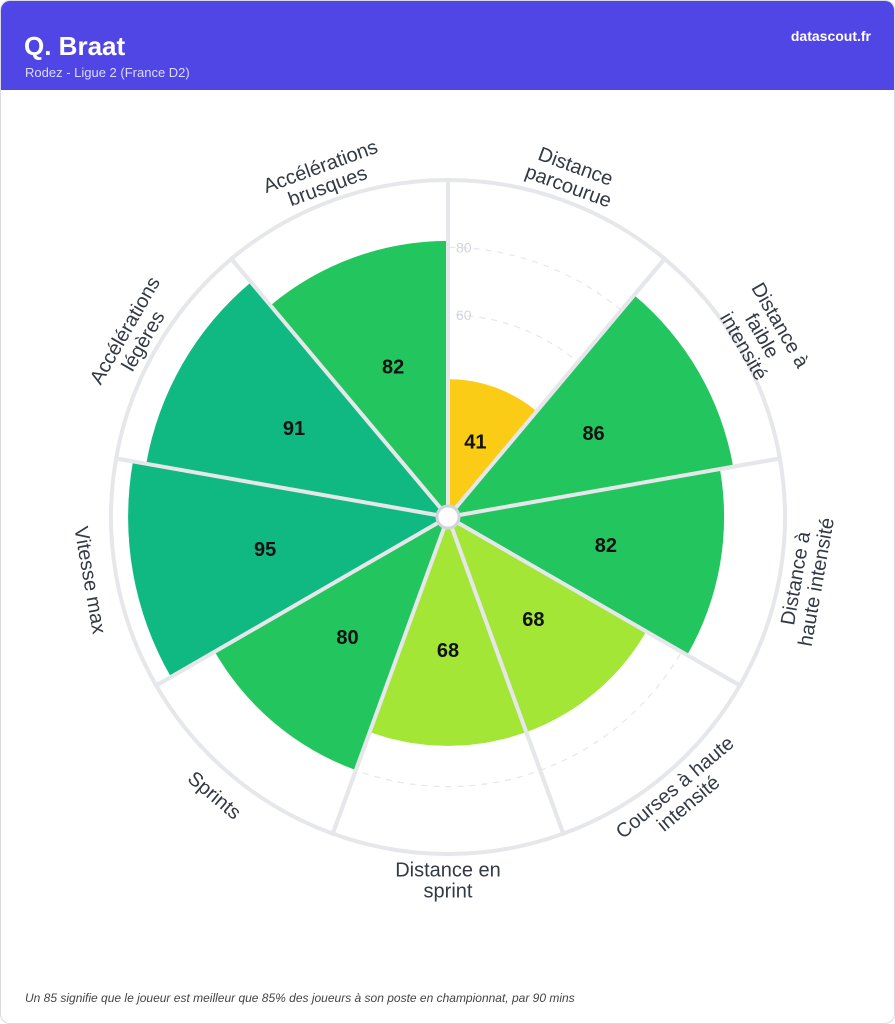 This screenshot has height=1024, width=895. Describe the element at coordinates (265, 550) in the screenshot. I see `value-label-7: 95` at that location.